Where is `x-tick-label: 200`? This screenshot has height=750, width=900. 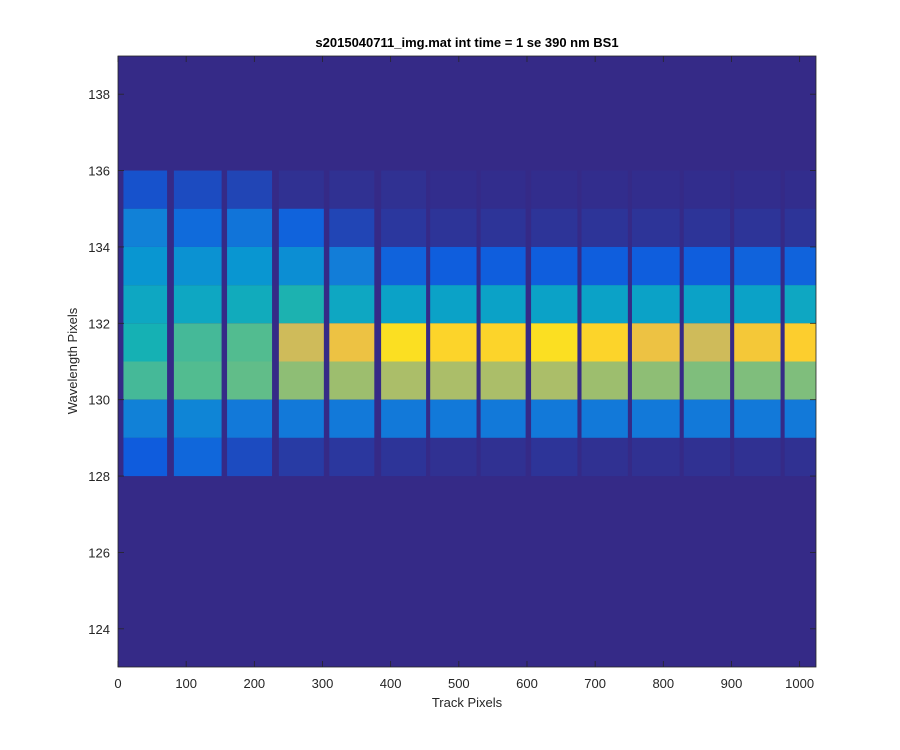 x-tick-label: 200 is located at coordinates (254, 683).